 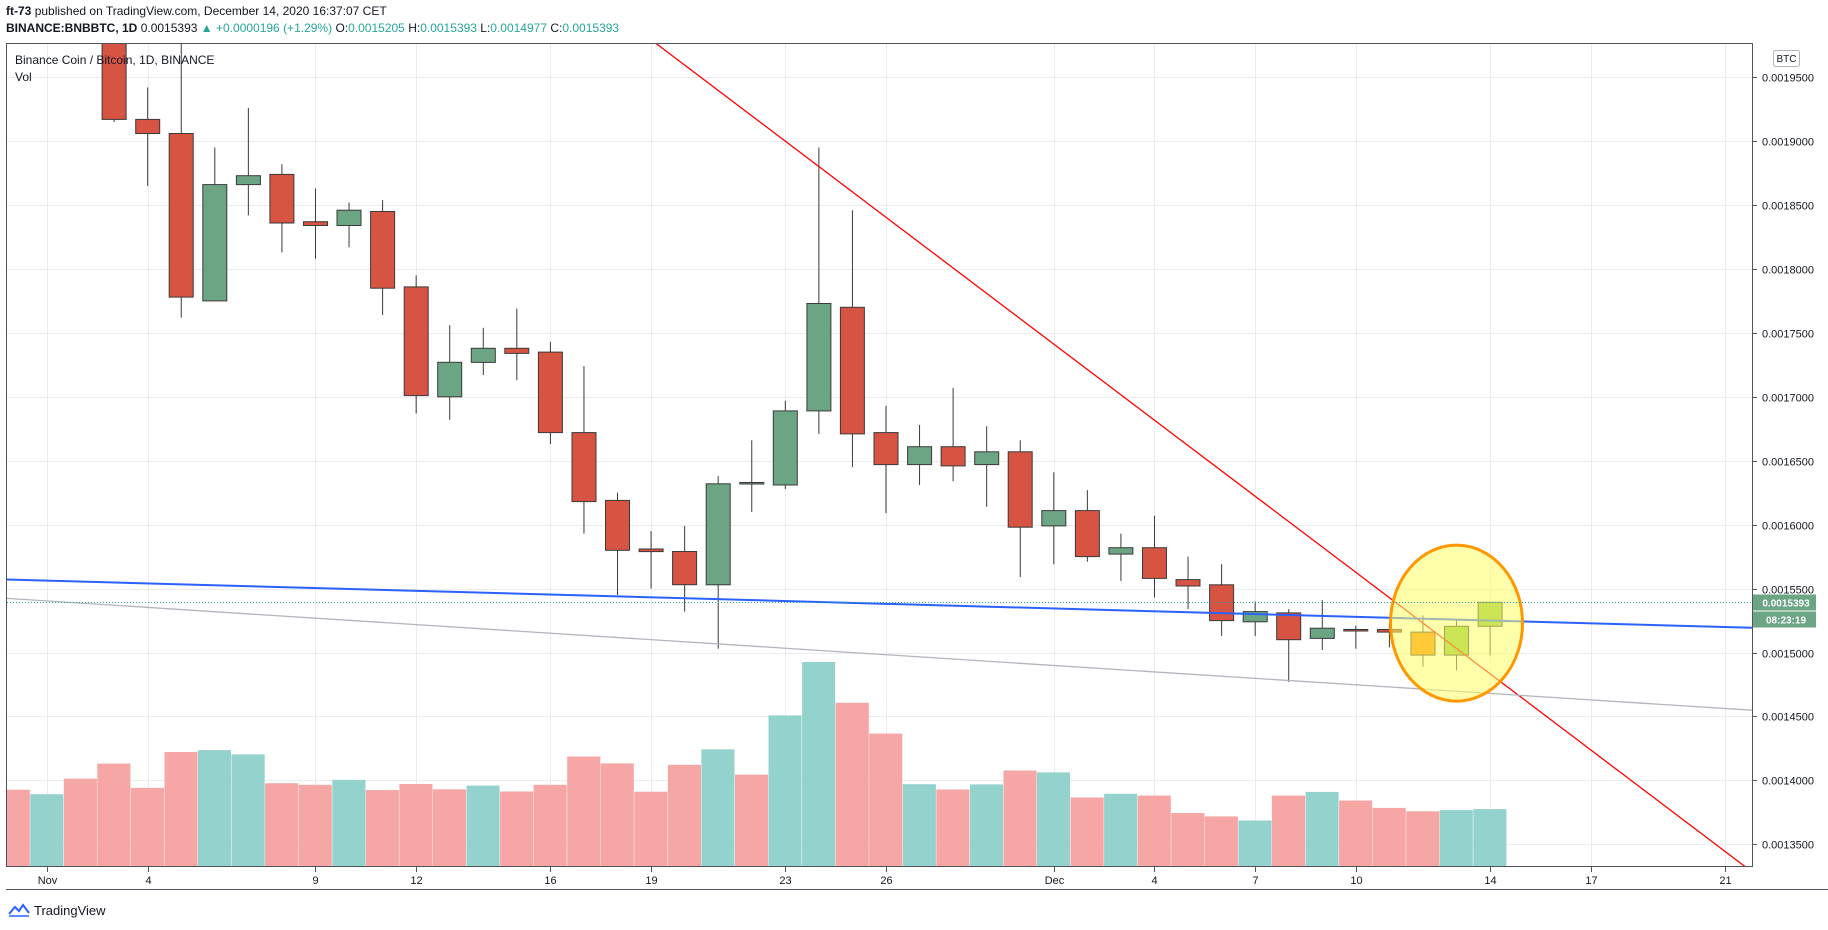 What do you see at coordinates (885, 877) in the screenshot?
I see `time-axis: Nov 4 9 12 16 19 23 26 Dec 4 7 10 14 17 21` at bounding box center [885, 877].